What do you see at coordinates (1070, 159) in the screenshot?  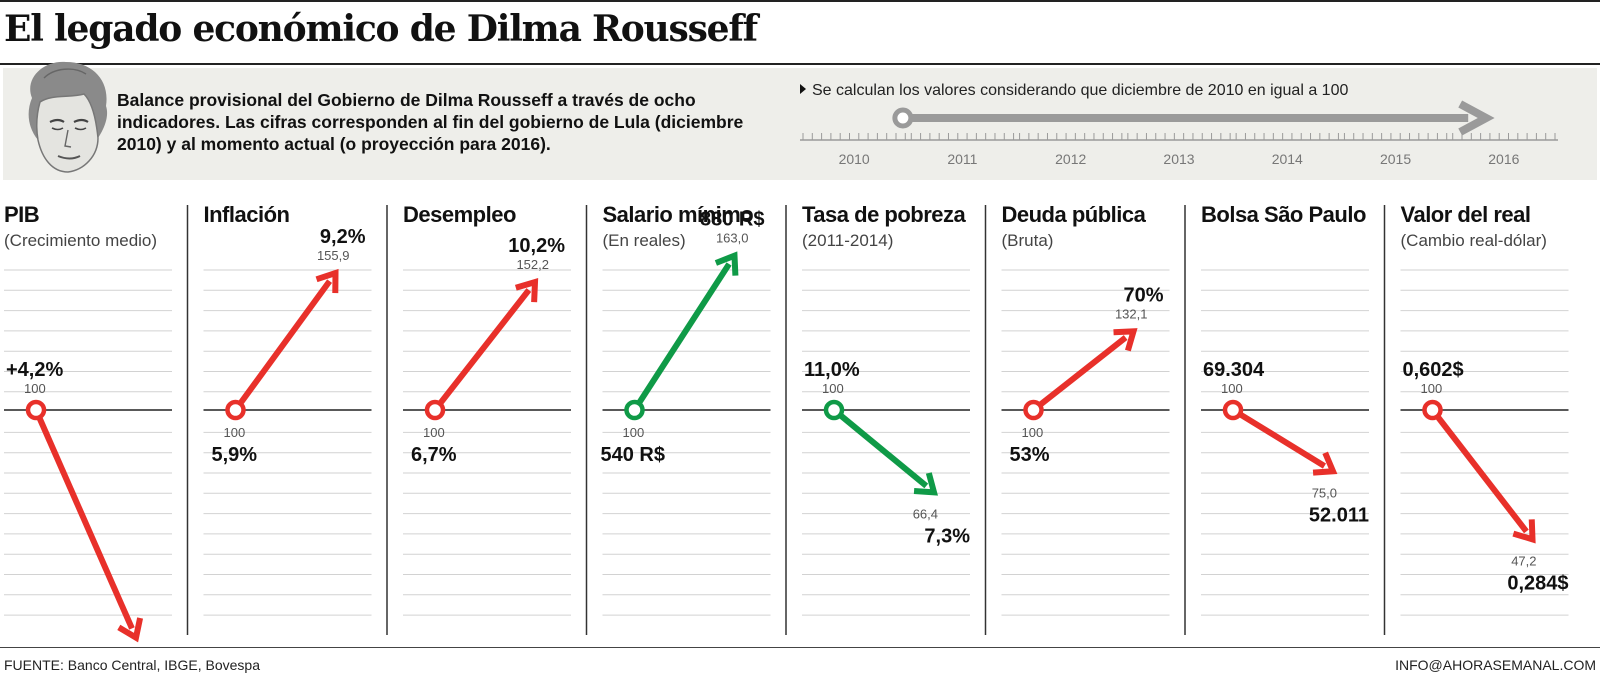 I see `timeline-year-label: 2012` at bounding box center [1070, 159].